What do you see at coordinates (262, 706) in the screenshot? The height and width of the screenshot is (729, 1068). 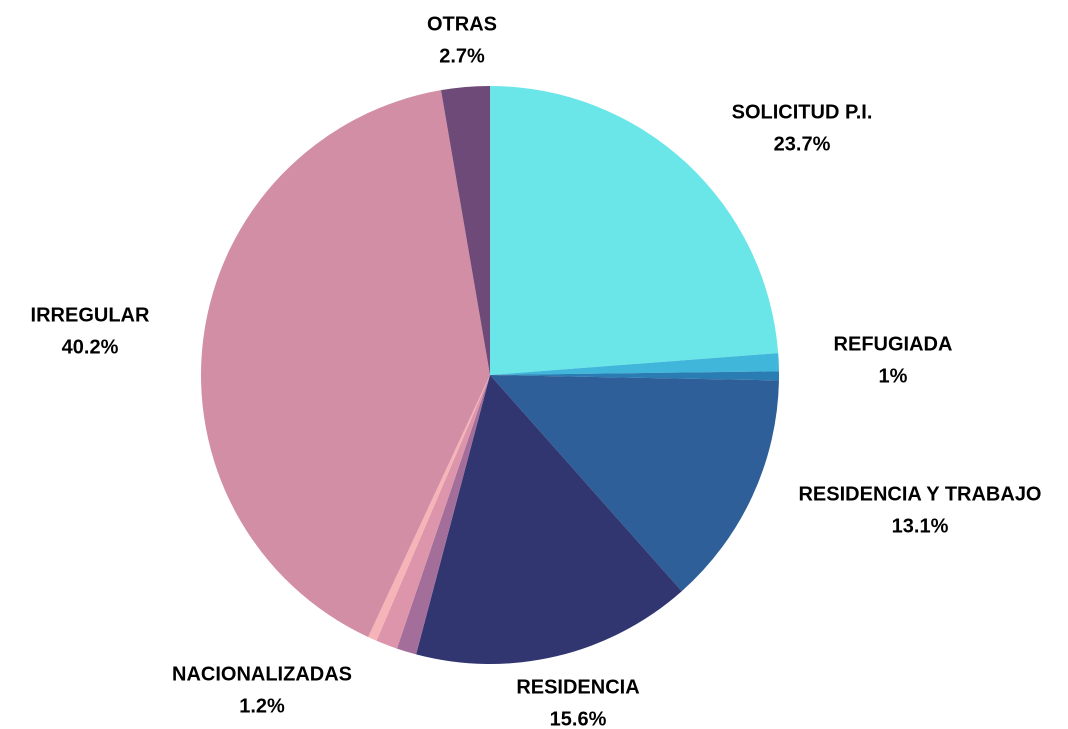 I see `slice-value-label: 1.2%` at bounding box center [262, 706].